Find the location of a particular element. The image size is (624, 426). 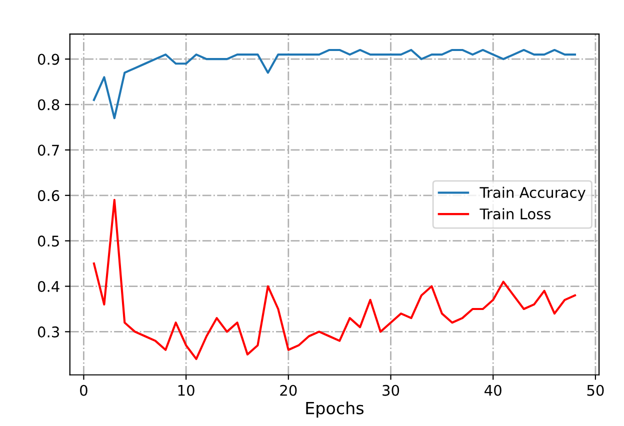

line-series is located at coordinates (334, 84).